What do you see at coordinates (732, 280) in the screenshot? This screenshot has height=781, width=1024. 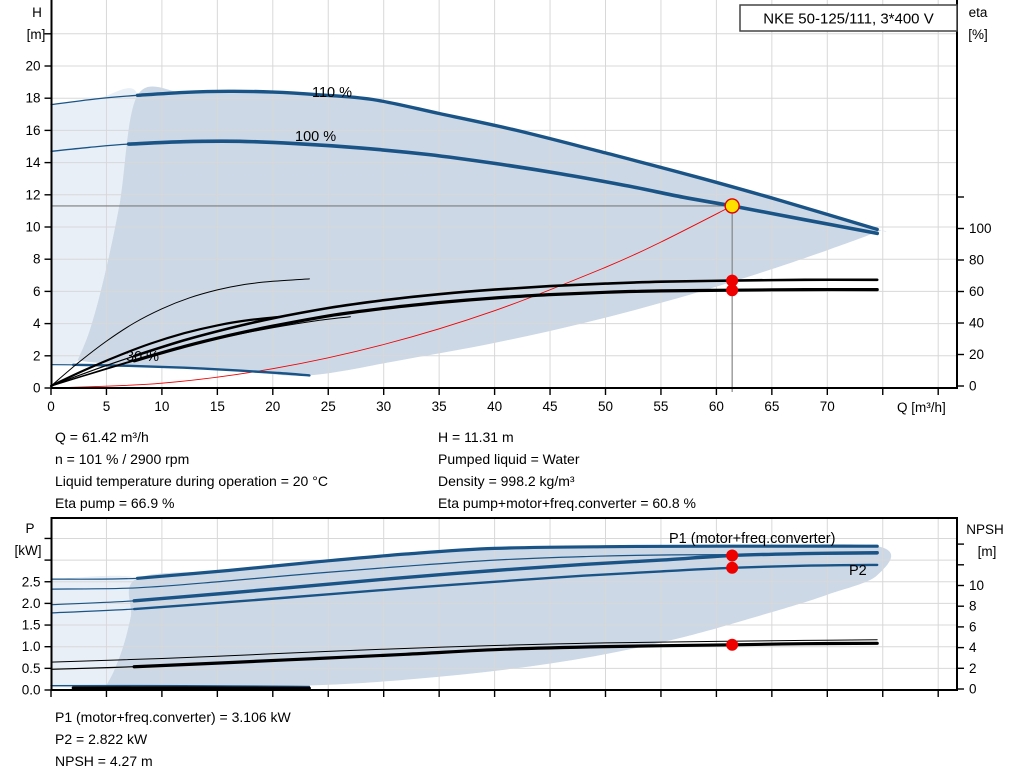 I see `eta-pump-point` at bounding box center [732, 280].